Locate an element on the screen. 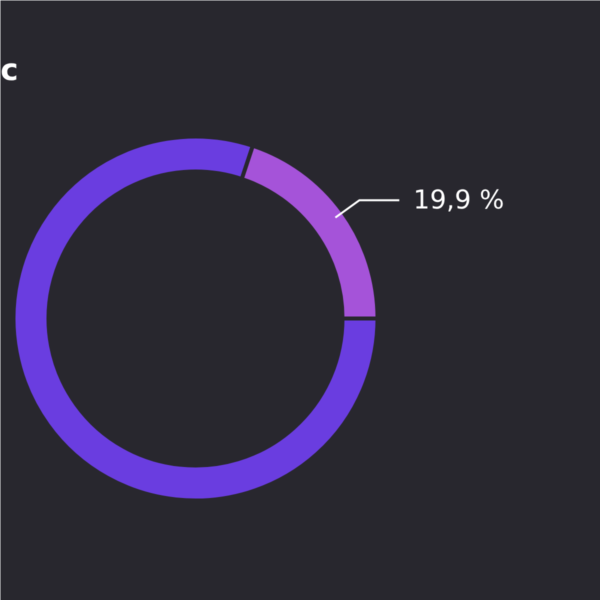  chart-title: c is located at coordinates (9, 70).